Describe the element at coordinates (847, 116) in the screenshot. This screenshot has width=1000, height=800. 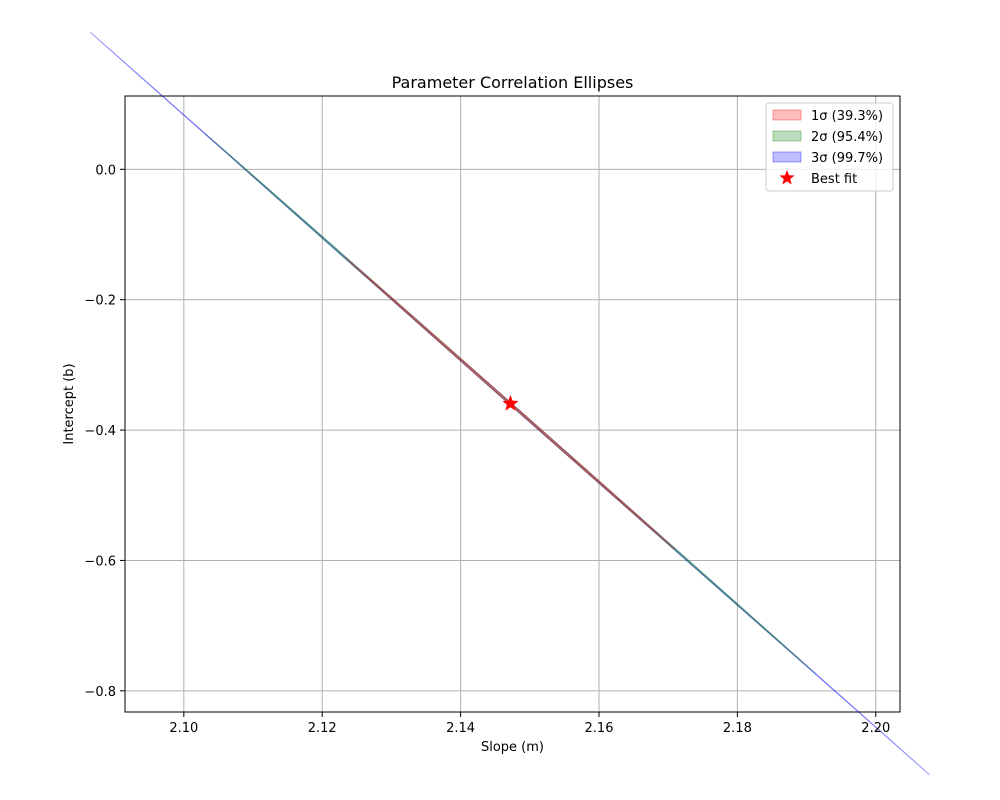
I see `legend-label: 1σ (39.3%)` at that location.